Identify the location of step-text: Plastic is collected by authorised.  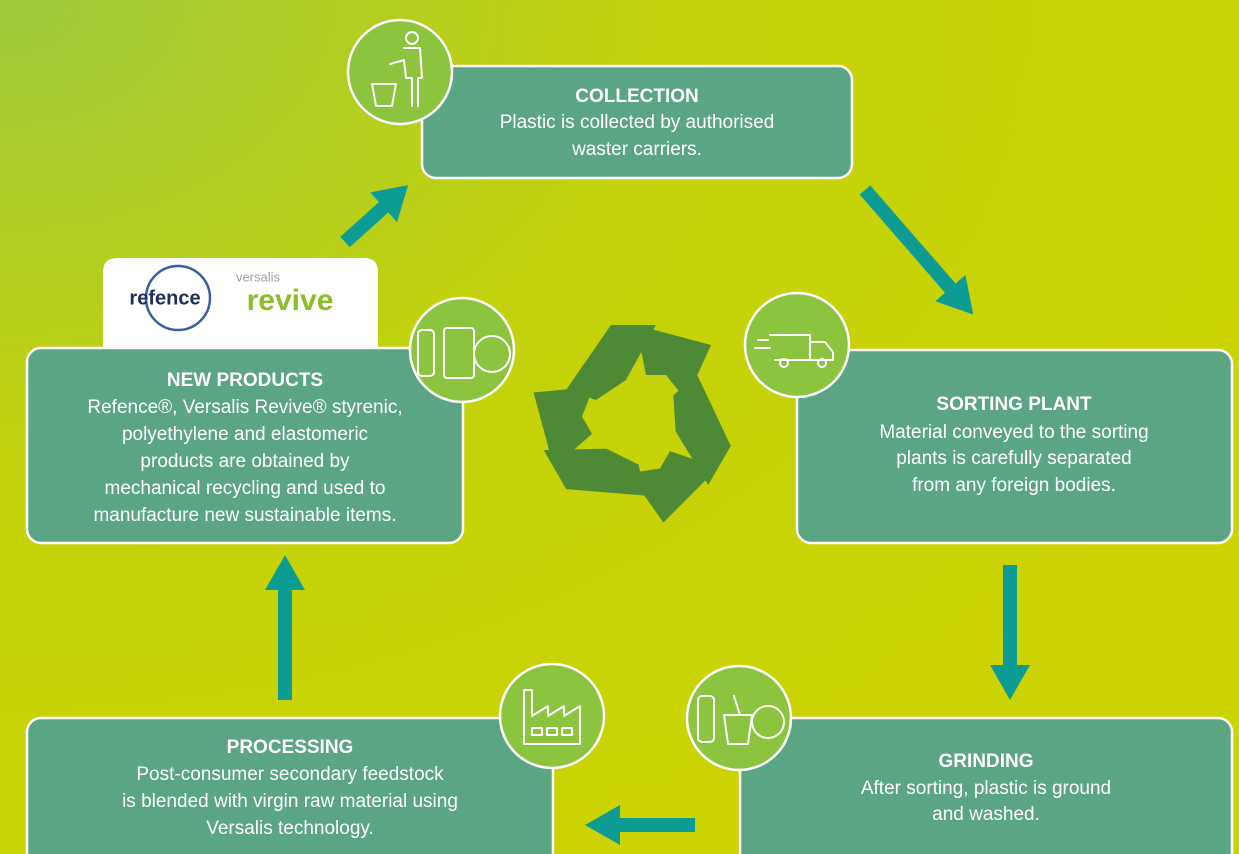
(637, 122).